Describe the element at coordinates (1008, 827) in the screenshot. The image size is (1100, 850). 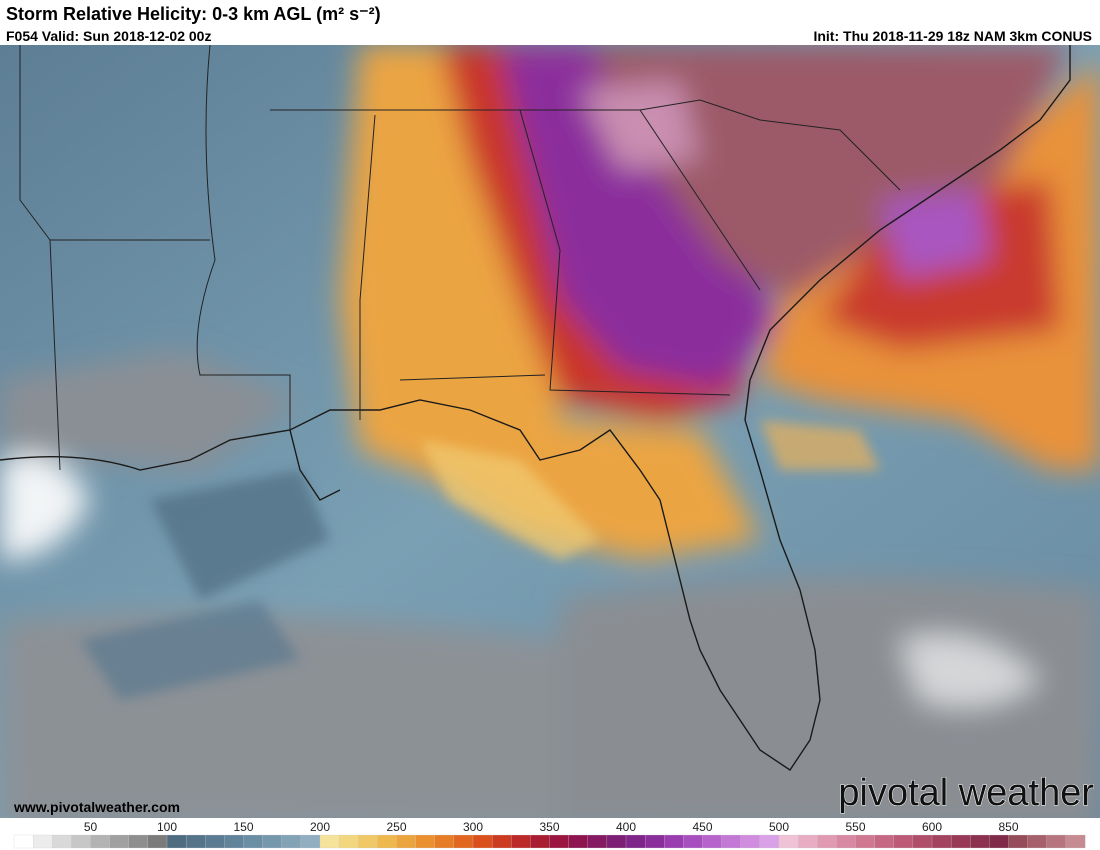
I see `colorbar-label: 850` at that location.